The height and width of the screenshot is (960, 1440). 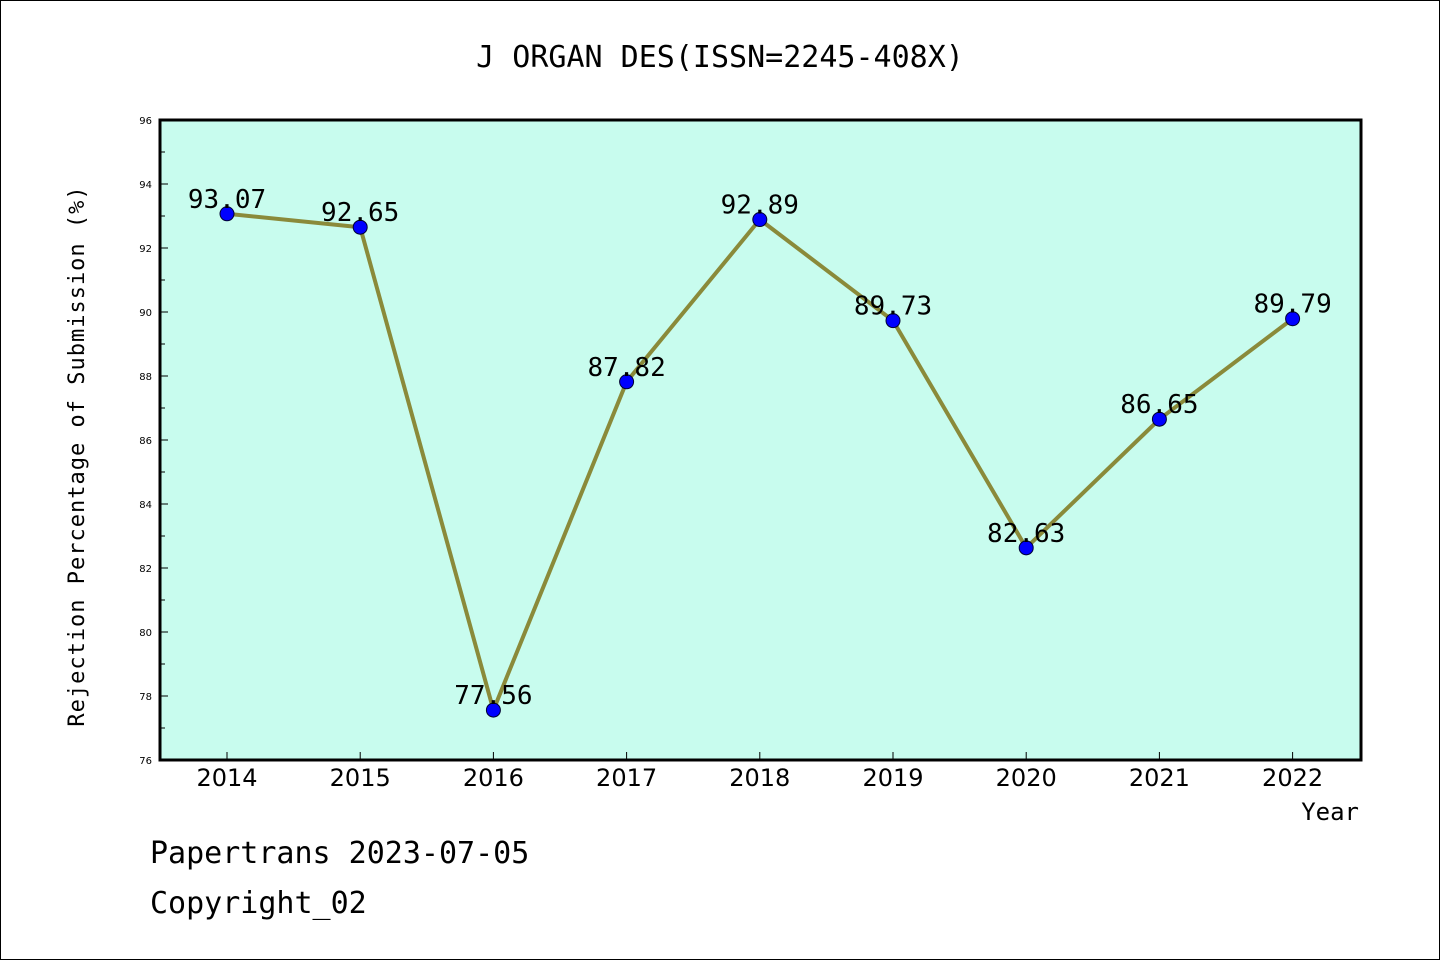 I want to click on y-tick-label: 80, so click(x=145, y=633).